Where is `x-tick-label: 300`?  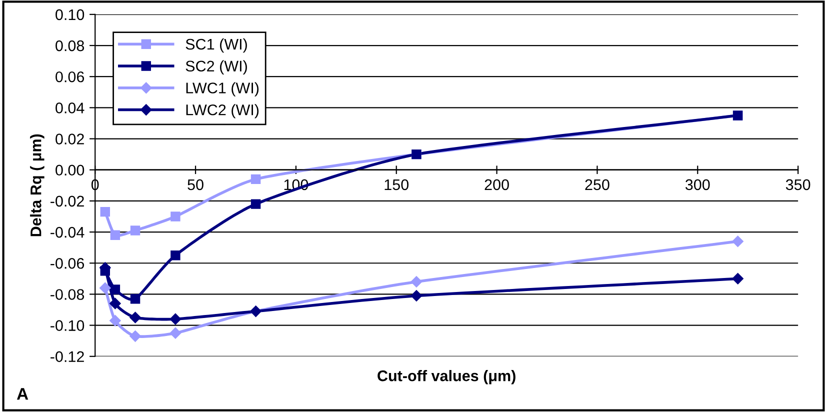 x-tick-label: 300 is located at coordinates (697, 184).